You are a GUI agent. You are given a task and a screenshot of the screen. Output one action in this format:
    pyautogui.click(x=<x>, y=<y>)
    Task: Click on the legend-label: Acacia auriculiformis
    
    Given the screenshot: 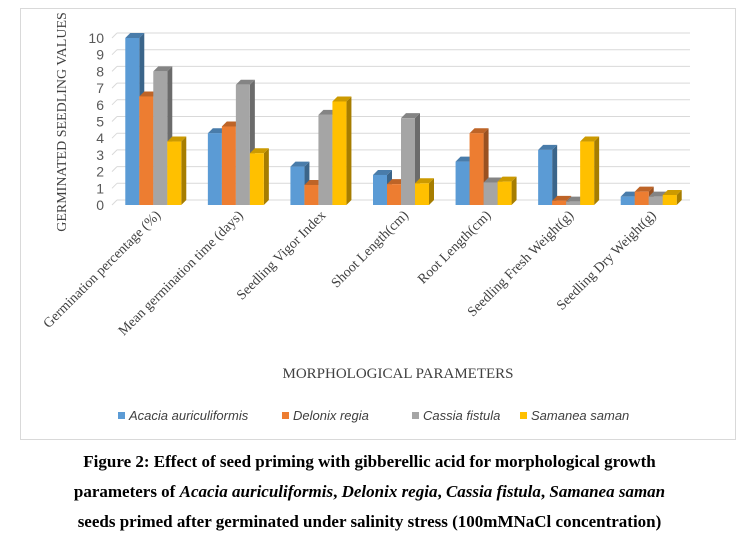 What is the action you would take?
    pyautogui.click(x=188, y=415)
    